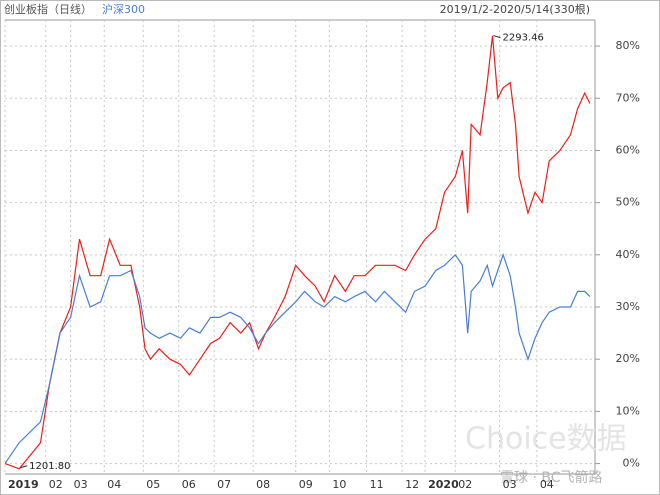 This screenshot has width=660, height=495. What do you see at coordinates (153, 484) in the screenshot?
I see `x-tick-label: 05` at bounding box center [153, 484].